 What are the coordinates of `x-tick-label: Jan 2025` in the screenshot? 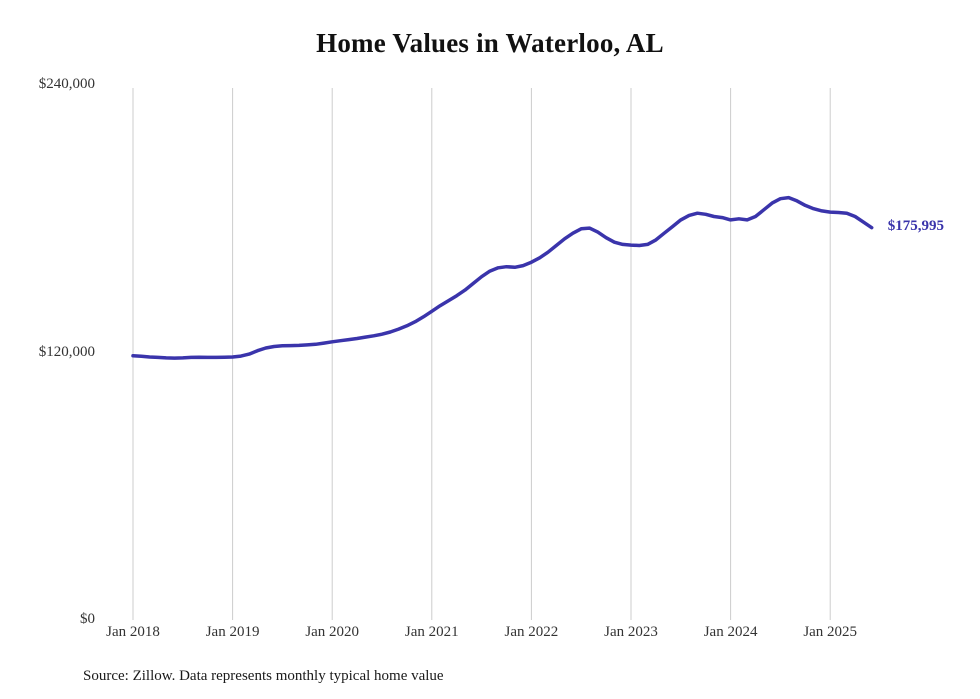 It's located at (830, 632).